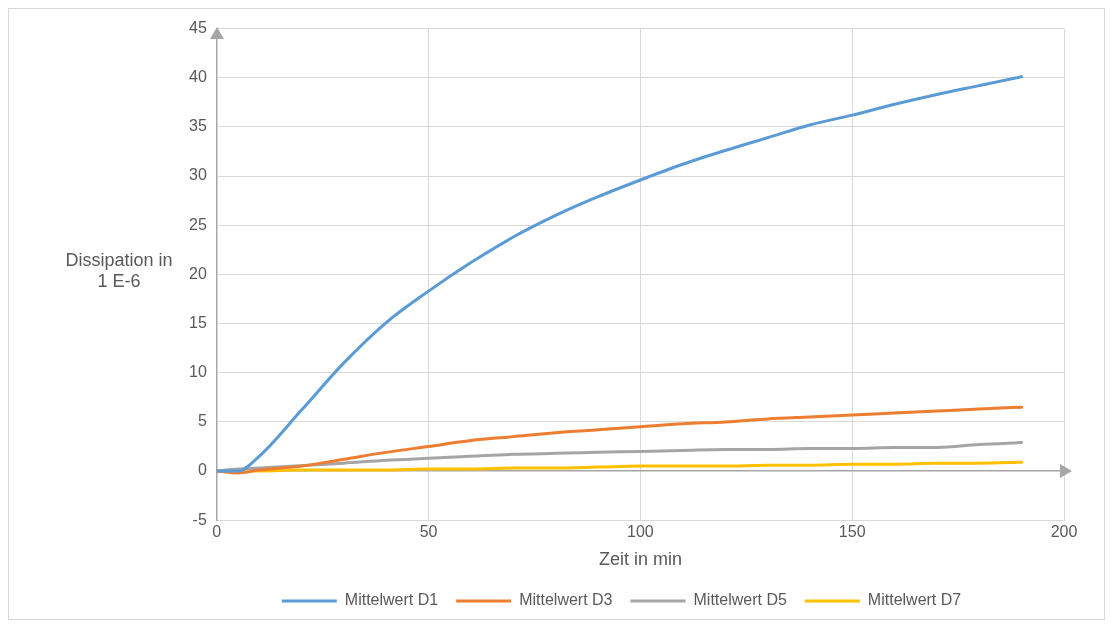  What do you see at coordinates (198, 28) in the screenshot?
I see `y-tick-label: 45` at bounding box center [198, 28].